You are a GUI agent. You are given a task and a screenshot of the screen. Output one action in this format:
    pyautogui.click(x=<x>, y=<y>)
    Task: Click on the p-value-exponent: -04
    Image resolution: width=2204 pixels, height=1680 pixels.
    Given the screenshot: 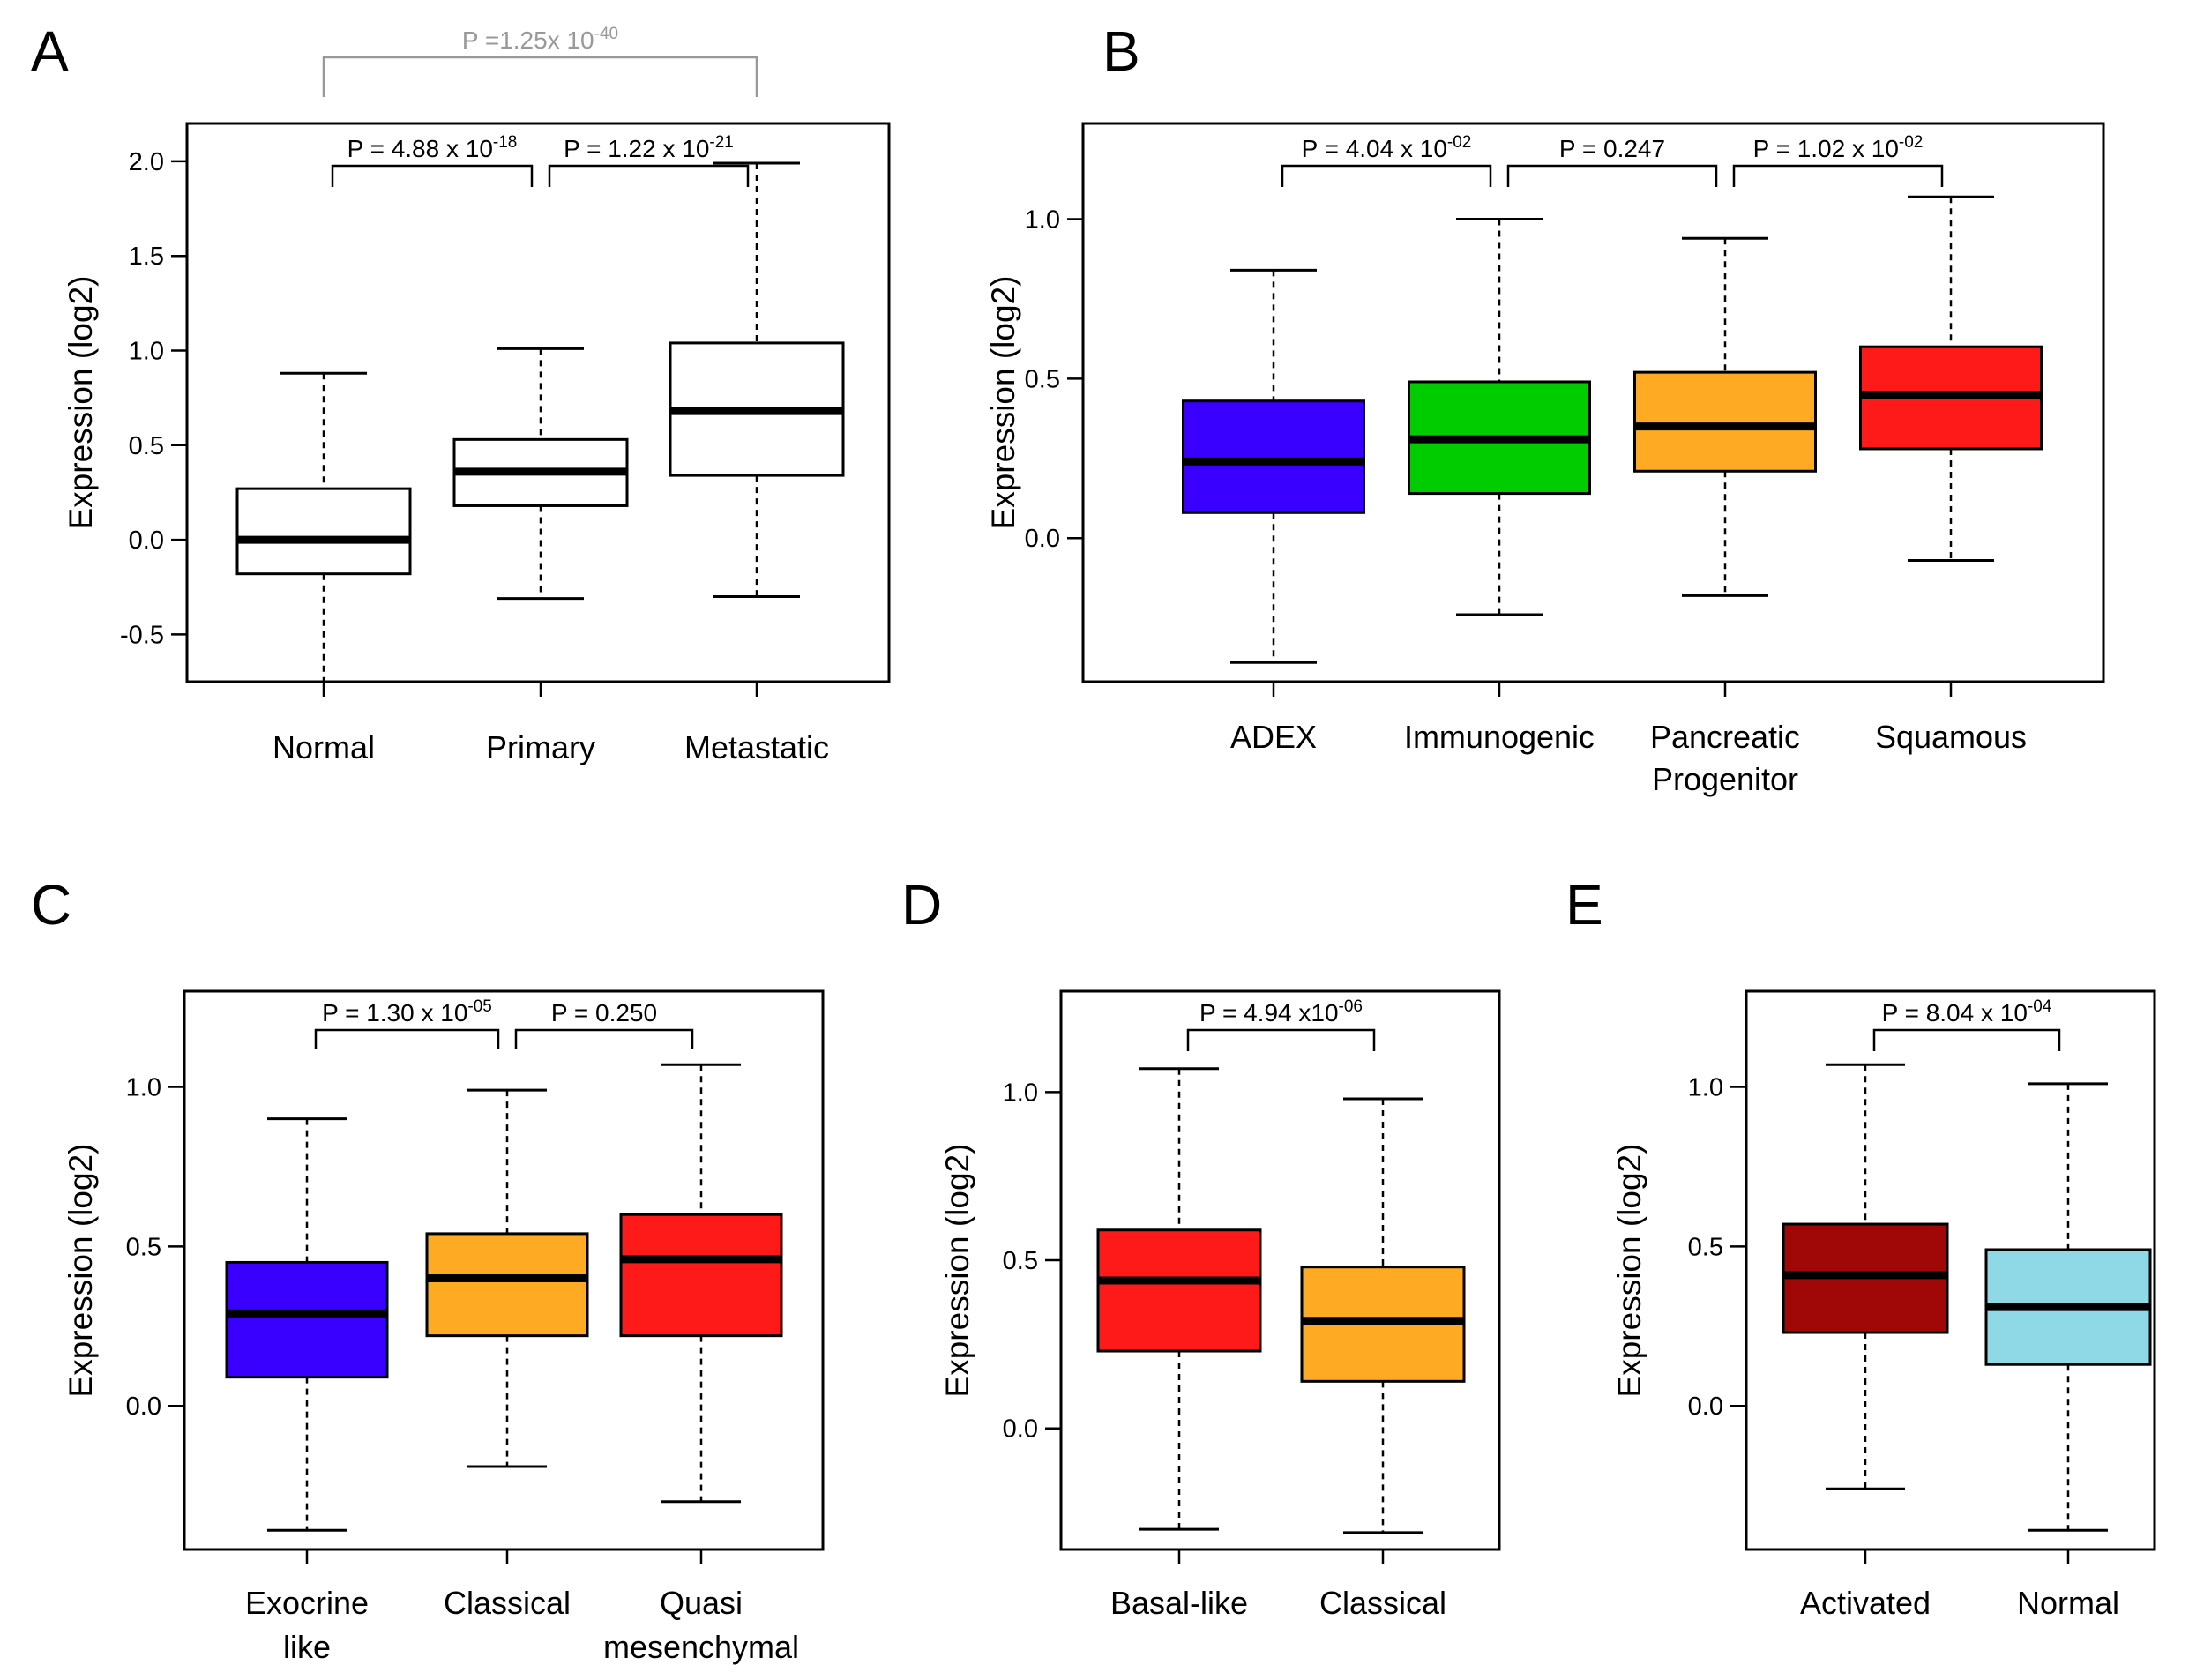 What is the action you would take?
    pyautogui.click(x=2040, y=1006)
    